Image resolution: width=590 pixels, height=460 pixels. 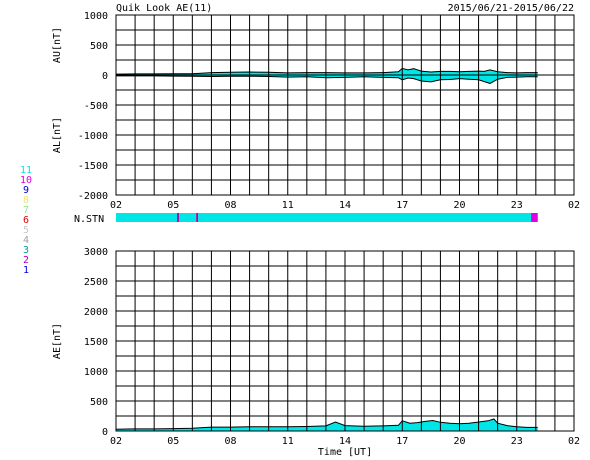 I want to click on time-axis-label: Time [UT], so click(x=345, y=452).